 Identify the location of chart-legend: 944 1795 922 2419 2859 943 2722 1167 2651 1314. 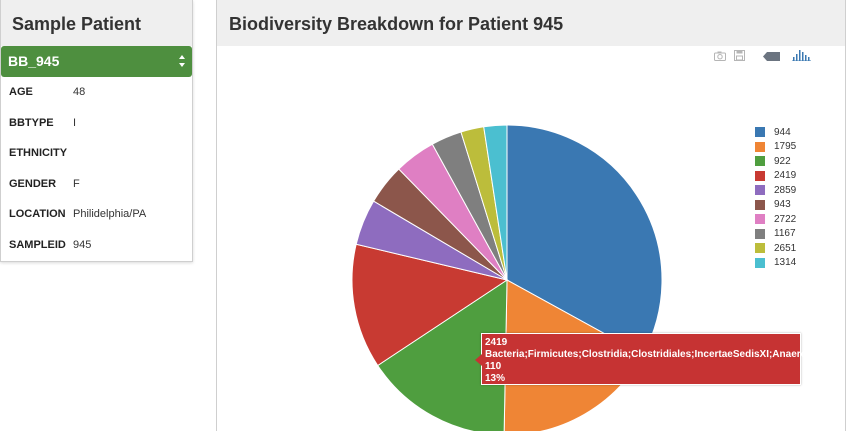
(775, 197).